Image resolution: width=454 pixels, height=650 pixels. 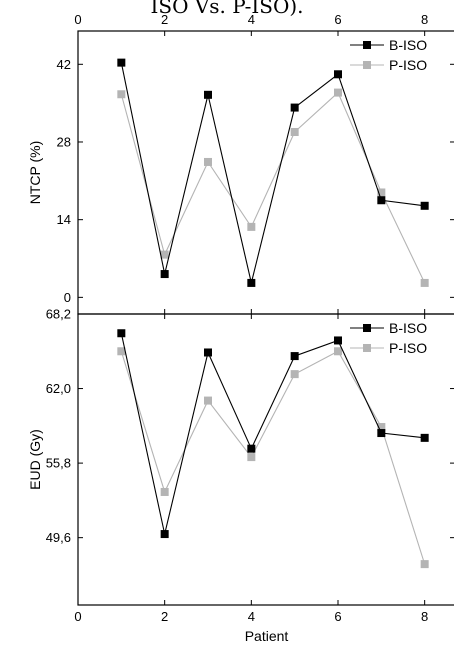 What do you see at coordinates (408, 348) in the screenshot?
I see `eud-legend-p-iso-label: P-ISO` at bounding box center [408, 348].